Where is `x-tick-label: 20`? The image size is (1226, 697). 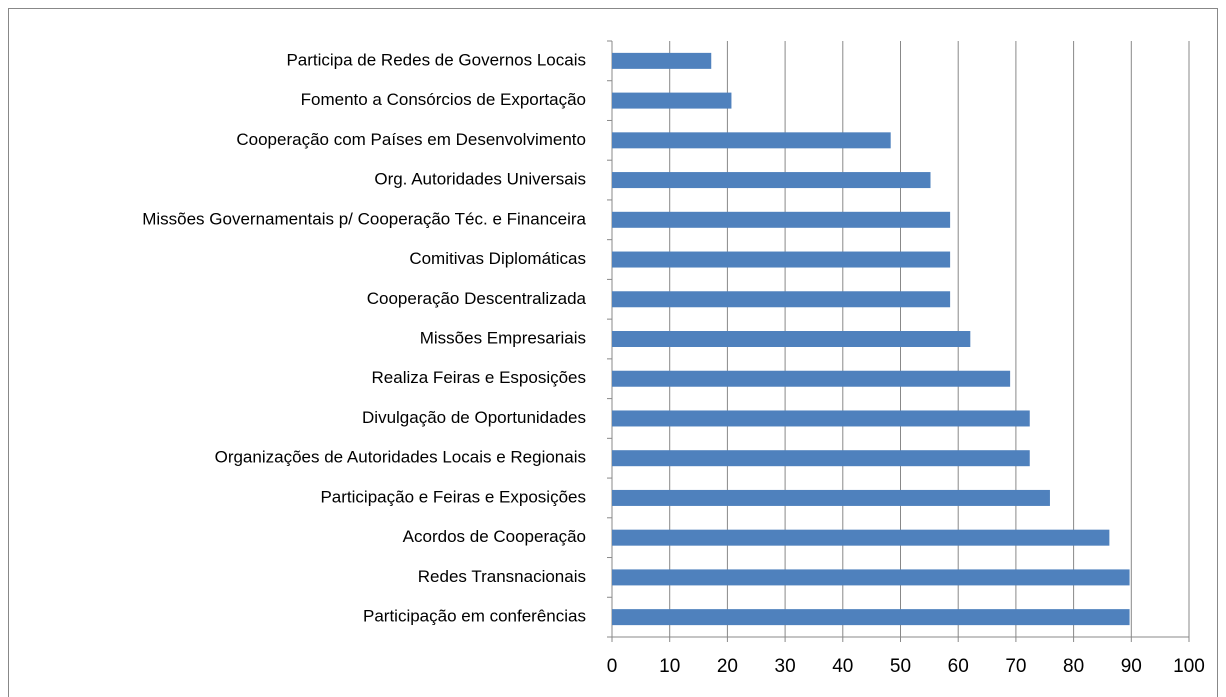
x-tick-label: 20 is located at coordinates (727, 666).